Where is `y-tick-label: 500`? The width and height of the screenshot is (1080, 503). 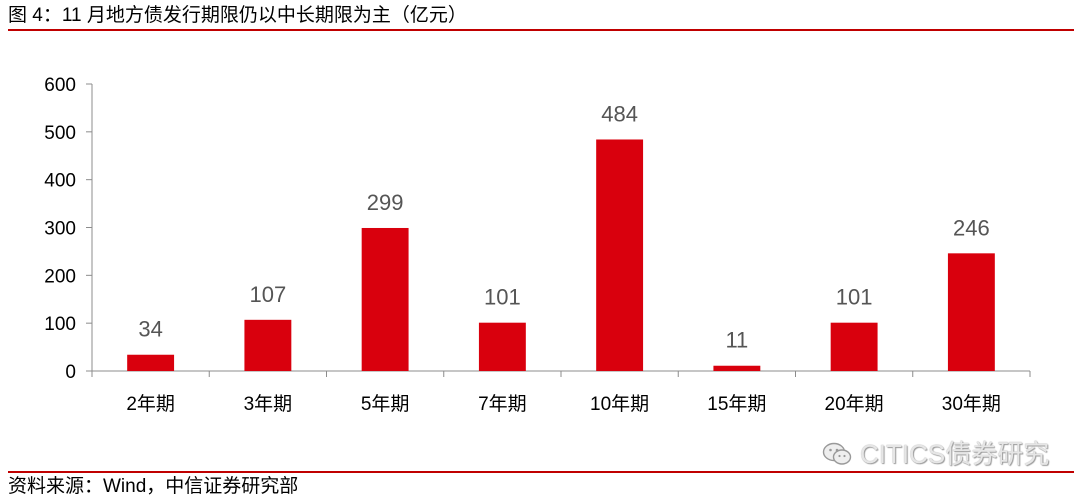 y-tick-label: 500 is located at coordinates (60, 133).